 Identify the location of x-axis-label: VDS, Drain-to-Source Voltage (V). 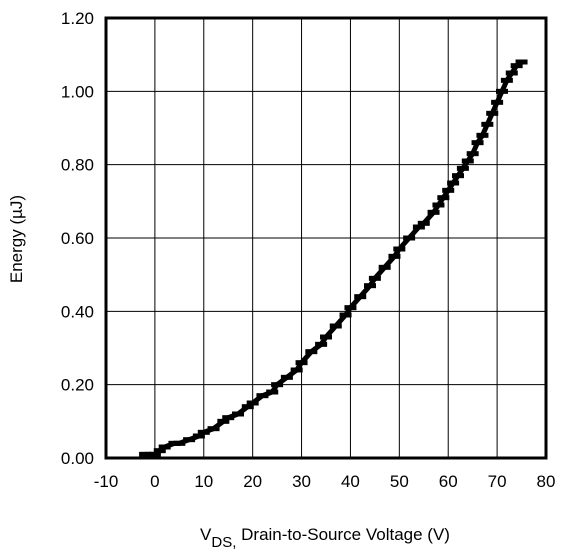
(325, 538).